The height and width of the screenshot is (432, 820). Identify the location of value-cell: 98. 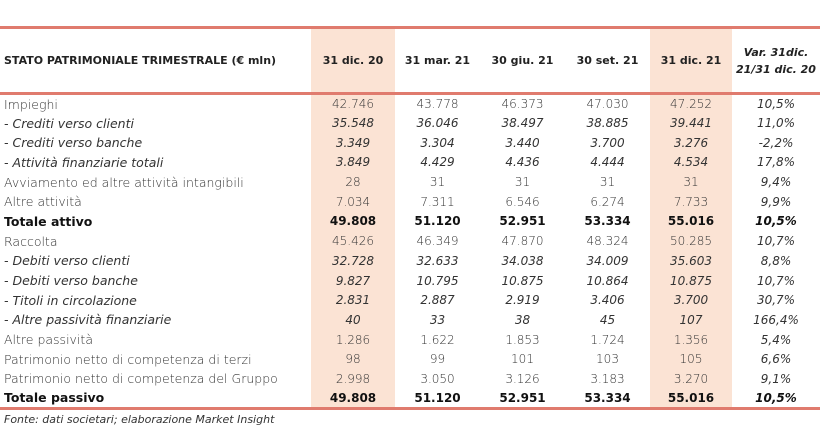
(353, 359).